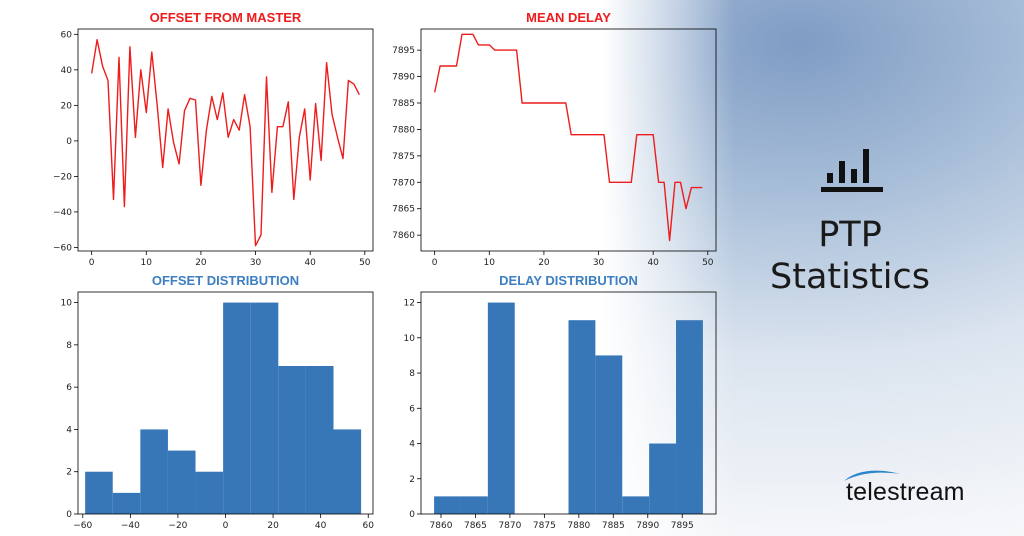  Describe the element at coordinates (568, 280) in the screenshot. I see `chart-title: DELAY DISTRIBUTION` at that location.